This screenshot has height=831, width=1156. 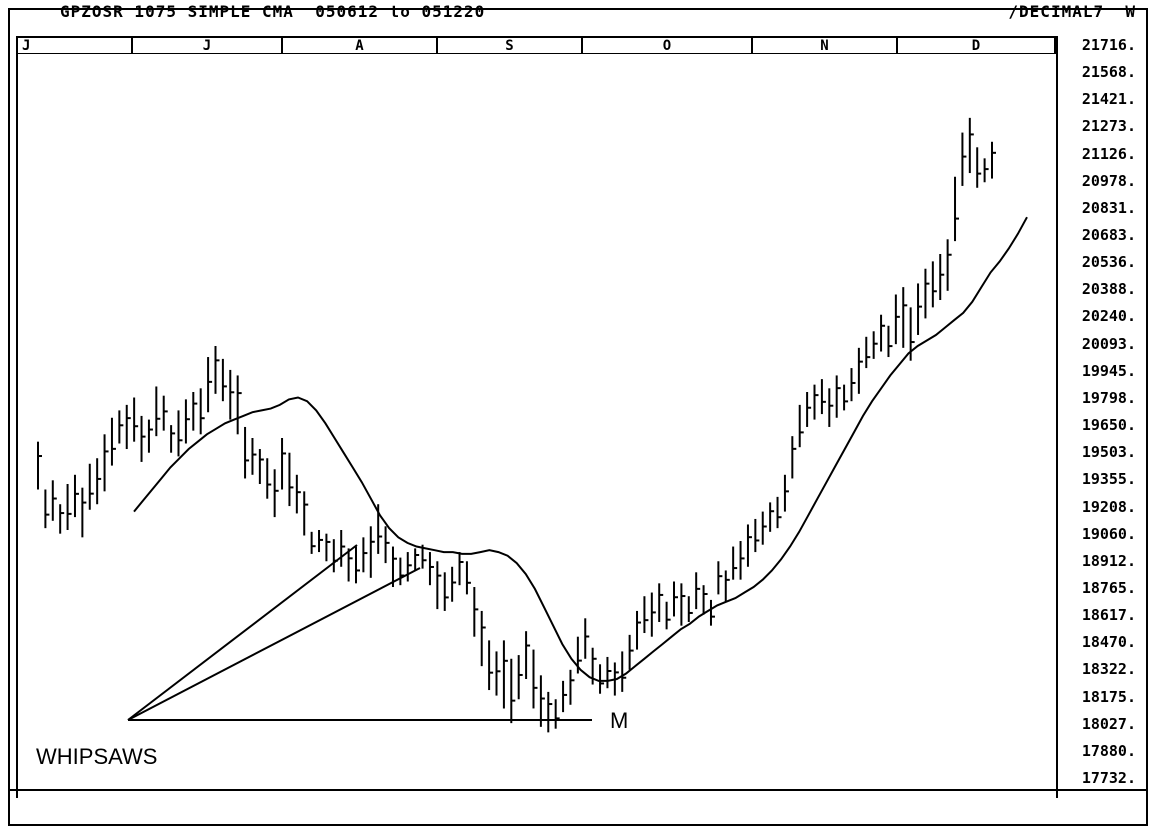 What do you see at coordinates (668, 46) in the screenshot?
I see `month-label: O` at bounding box center [668, 46].